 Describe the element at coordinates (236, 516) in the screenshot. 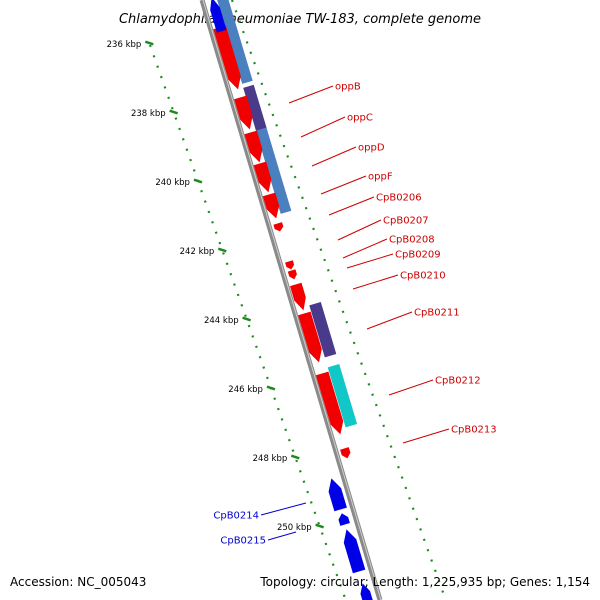

I see `gene-label-cpb0214: CpB0214` at that location.